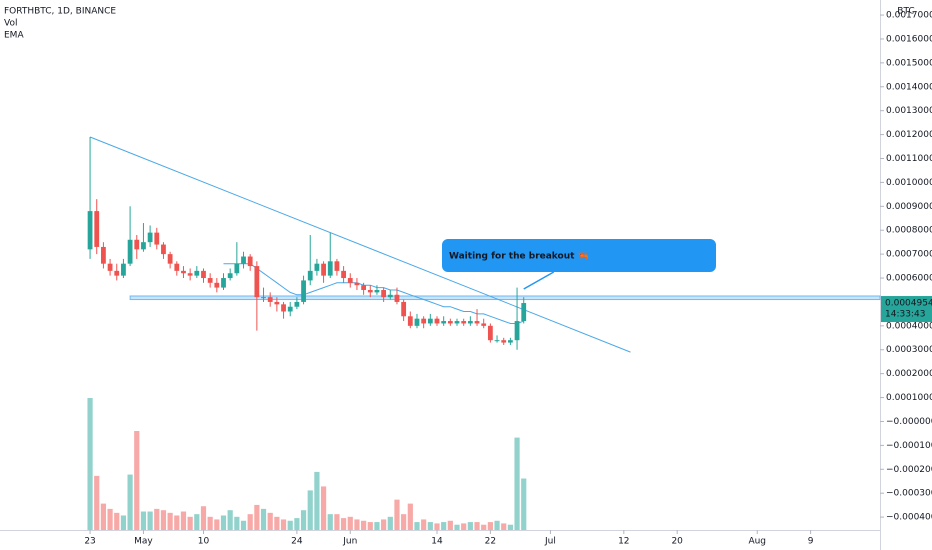  I want to click on x-tick-label: 9, so click(811, 542).